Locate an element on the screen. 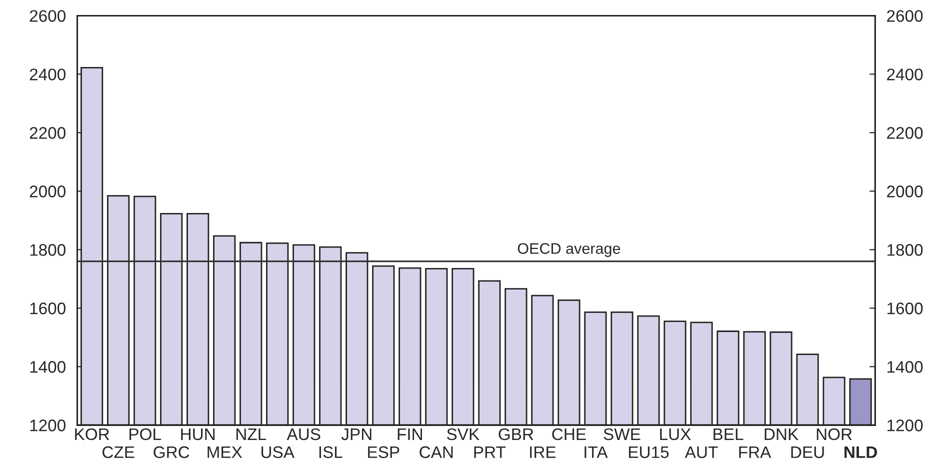 This screenshot has height=475, width=942. ref-line-label: OECD average is located at coordinates (569, 250).